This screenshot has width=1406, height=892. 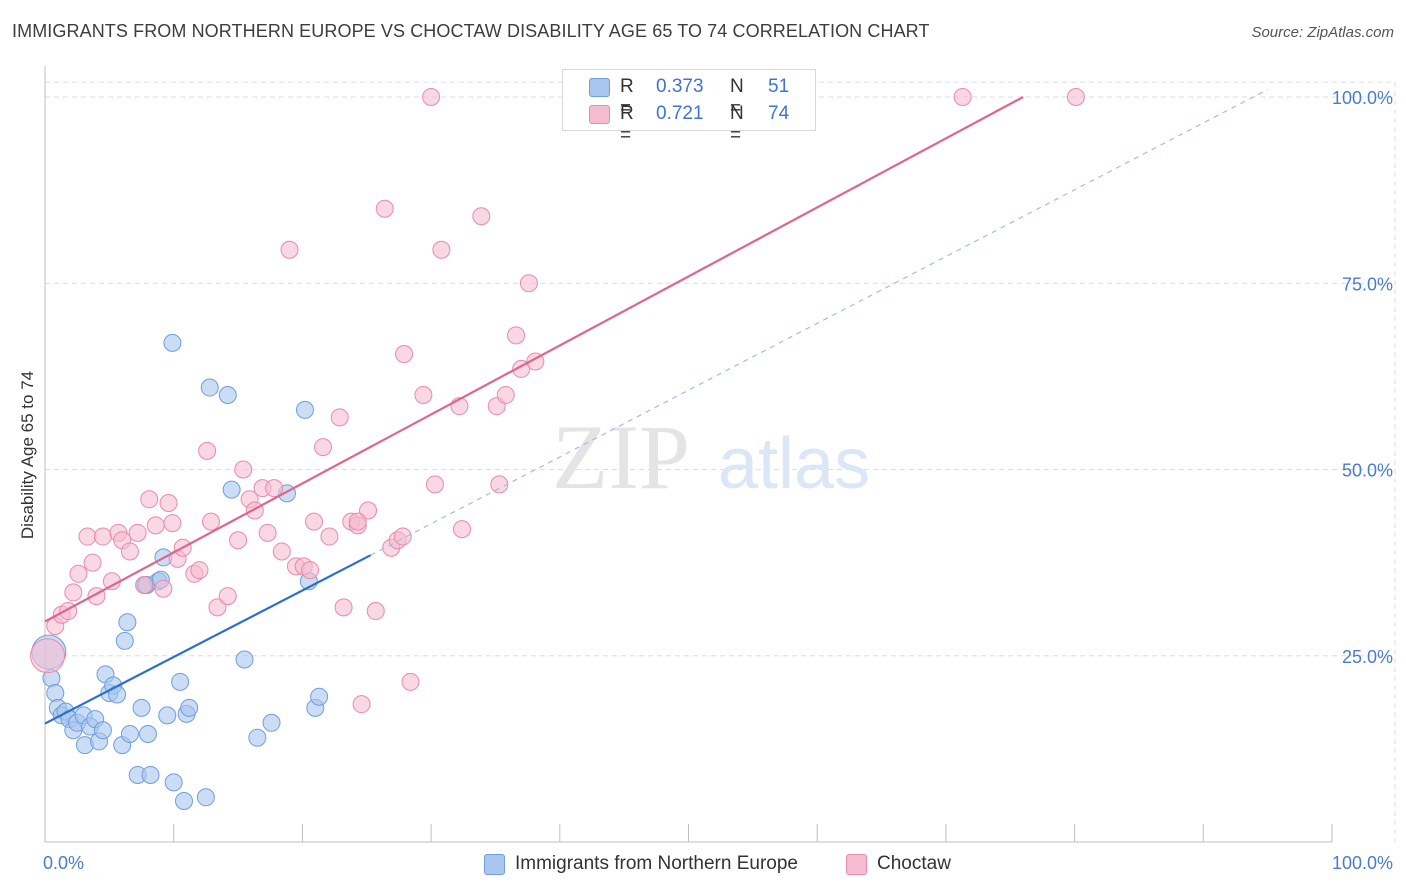 I want to click on legend-n-value: 51, so click(x=779, y=86).